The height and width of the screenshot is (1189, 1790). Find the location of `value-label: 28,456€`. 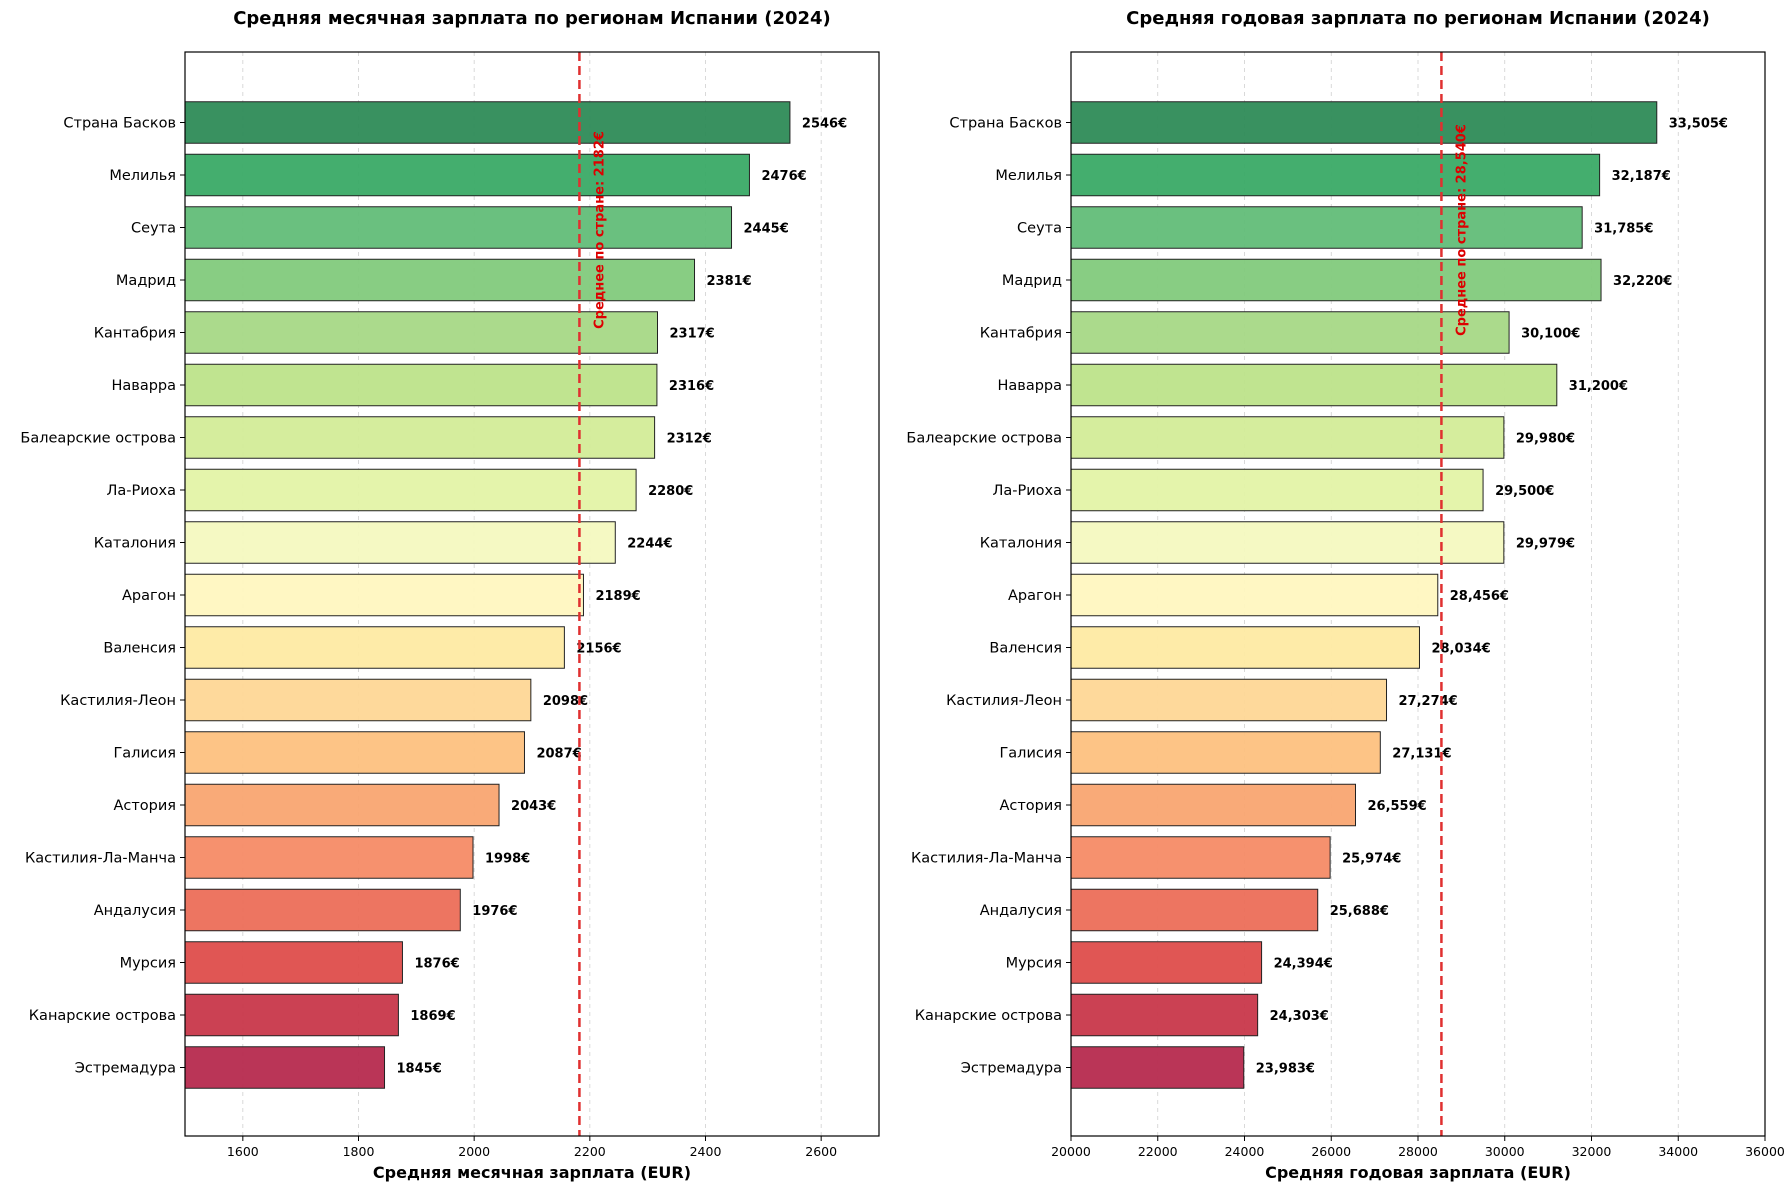

value-label: 28,456€ is located at coordinates (1479, 596).